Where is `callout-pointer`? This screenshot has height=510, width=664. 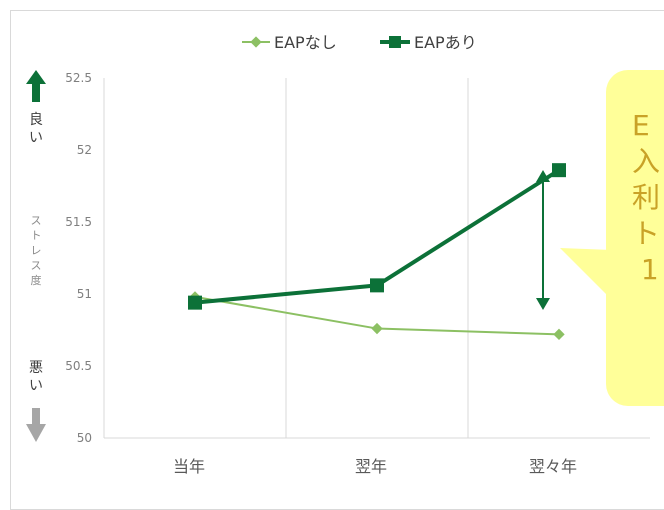
callout-pointer is located at coordinates (586, 274).